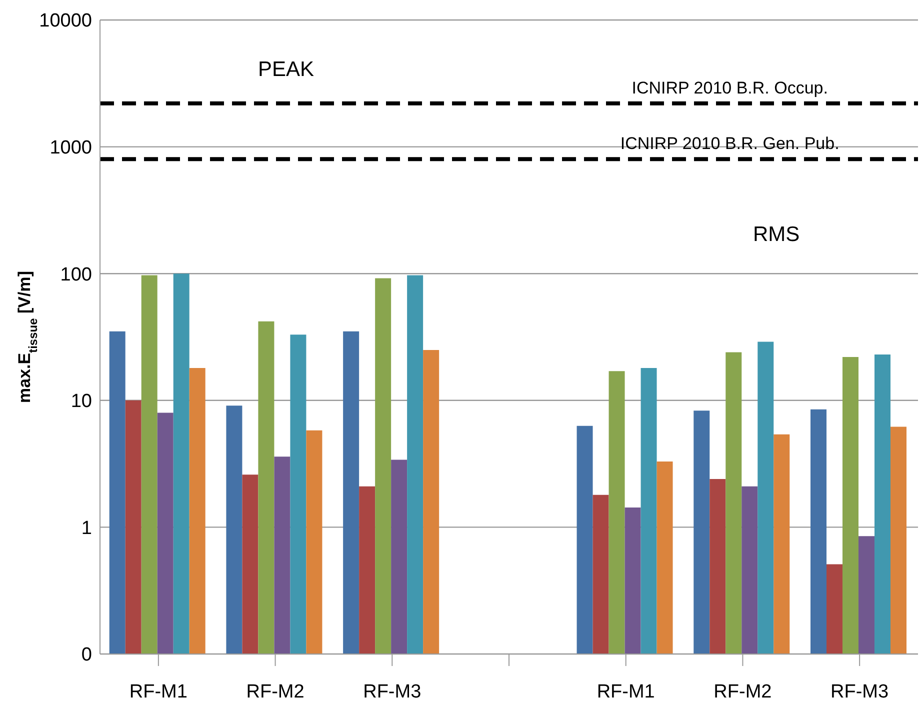  What do you see at coordinates (776, 235) in the screenshot?
I see `annotation: RMS` at bounding box center [776, 235].